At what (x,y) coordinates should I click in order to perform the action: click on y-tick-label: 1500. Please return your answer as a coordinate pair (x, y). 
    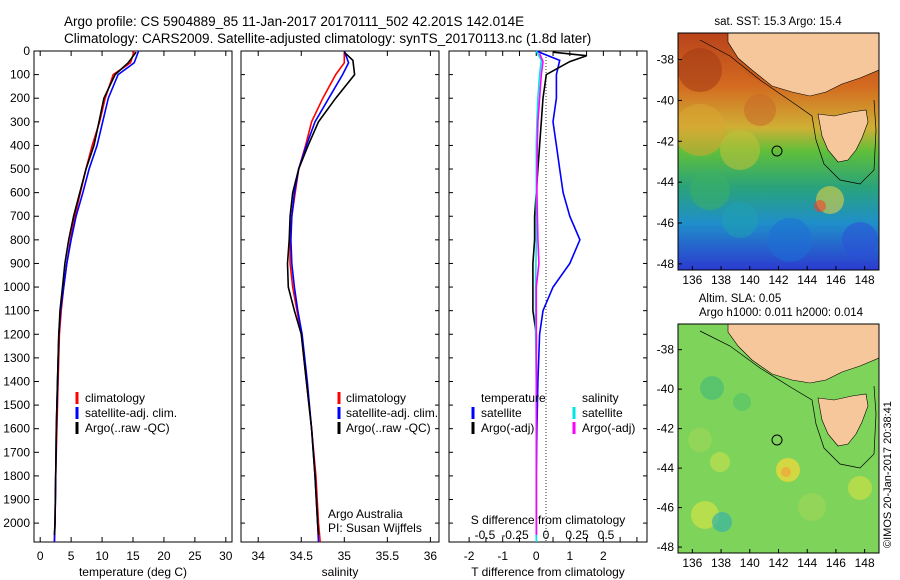
    Looking at the image, I should click on (16, 405).